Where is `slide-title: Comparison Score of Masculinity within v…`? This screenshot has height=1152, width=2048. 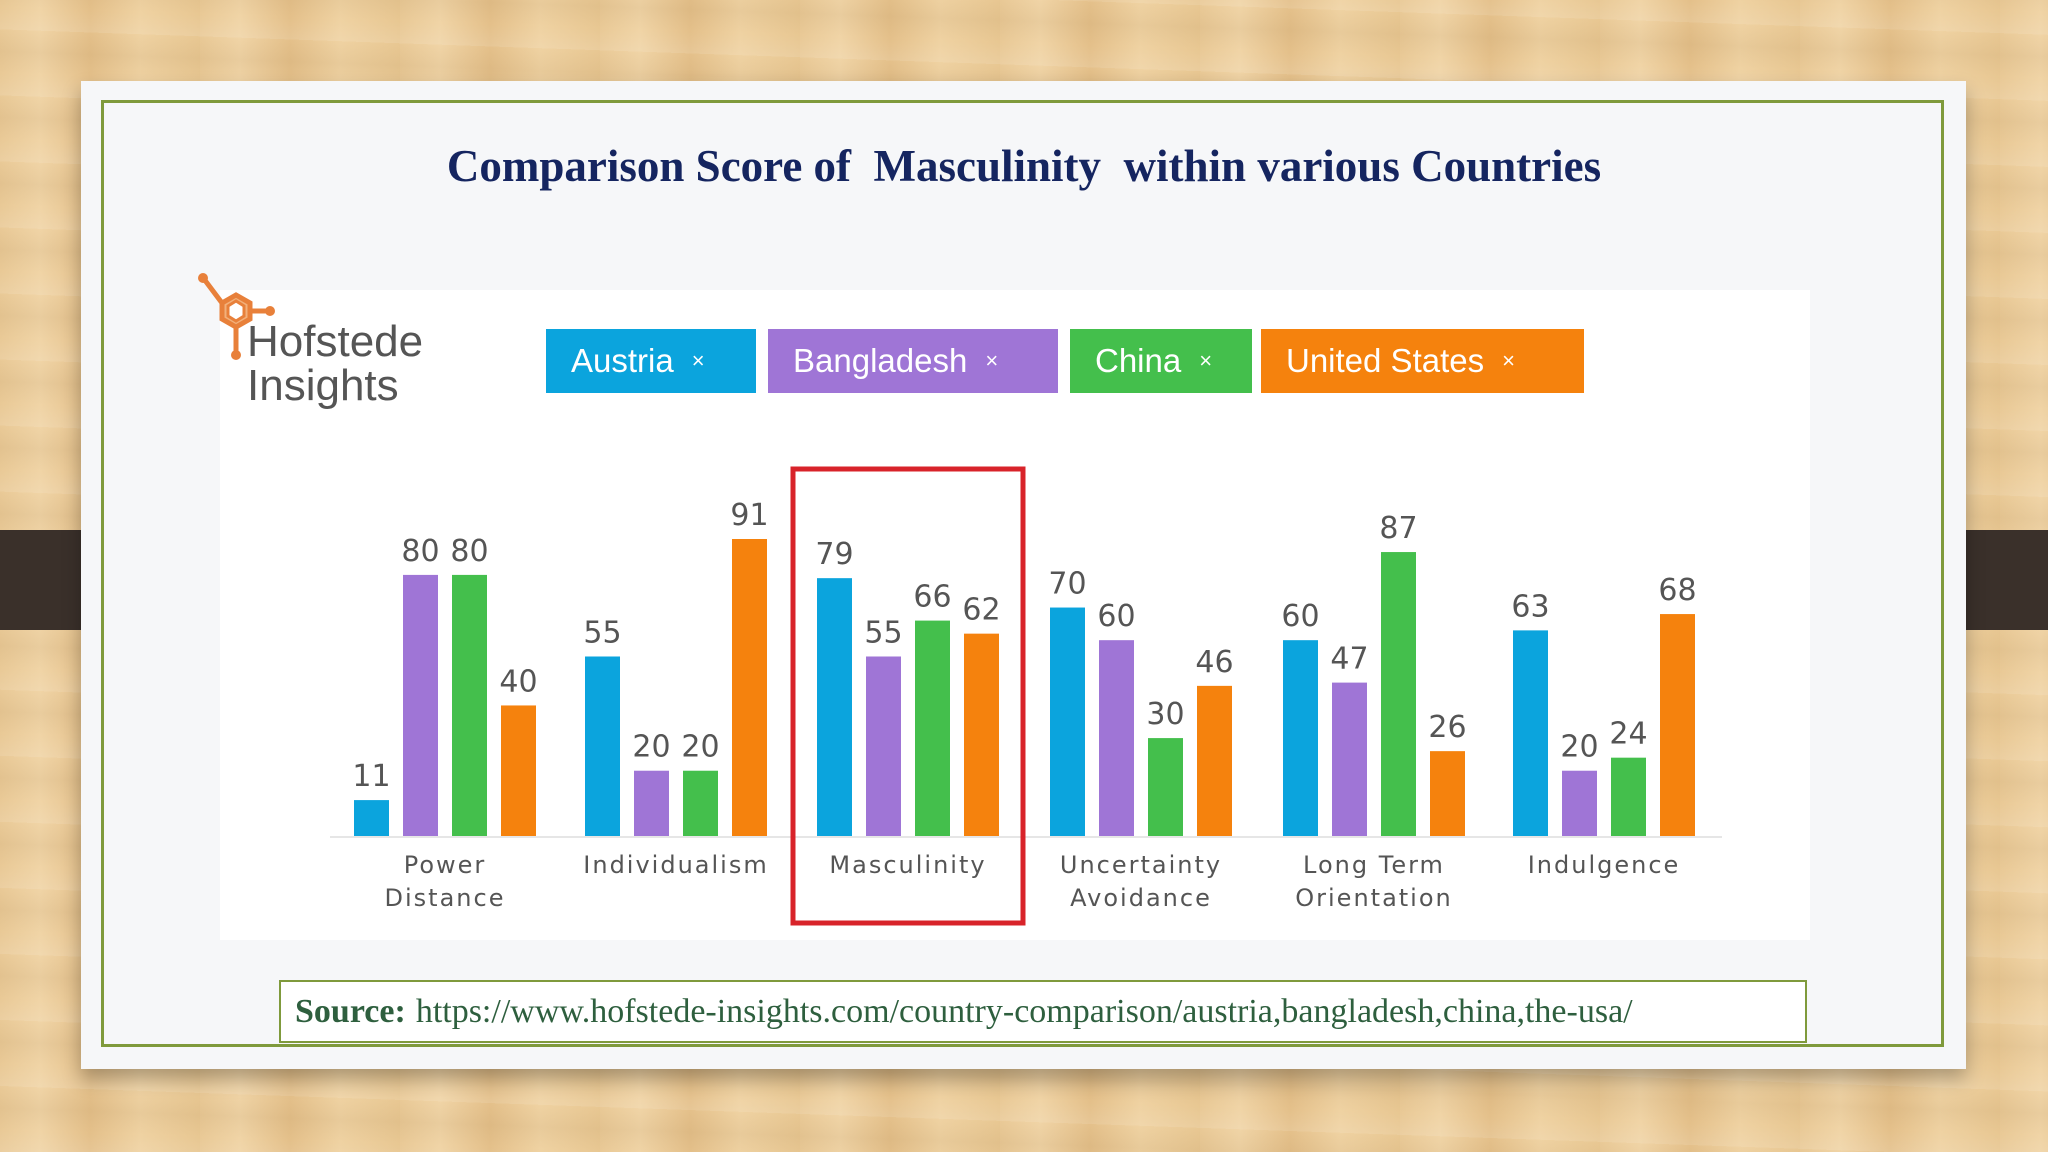
slide-title: Comparison Score of Masculinity within v… is located at coordinates (1024, 166).